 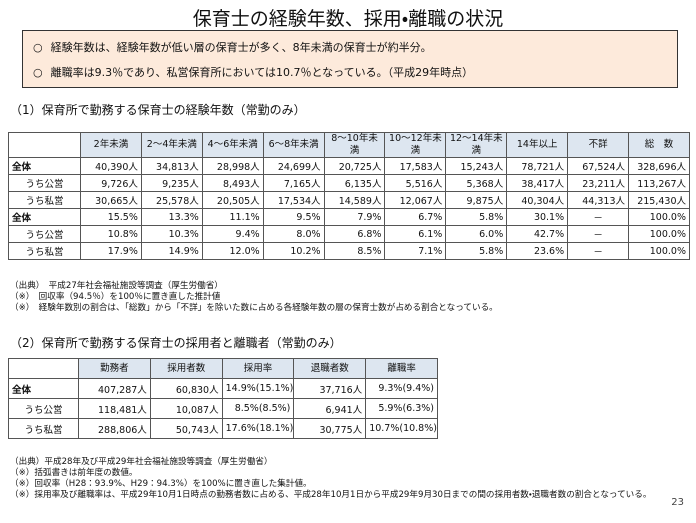 What do you see at coordinates (537, 200) in the screenshot?
I see `table-cell: 40,304人` at bounding box center [537, 200].